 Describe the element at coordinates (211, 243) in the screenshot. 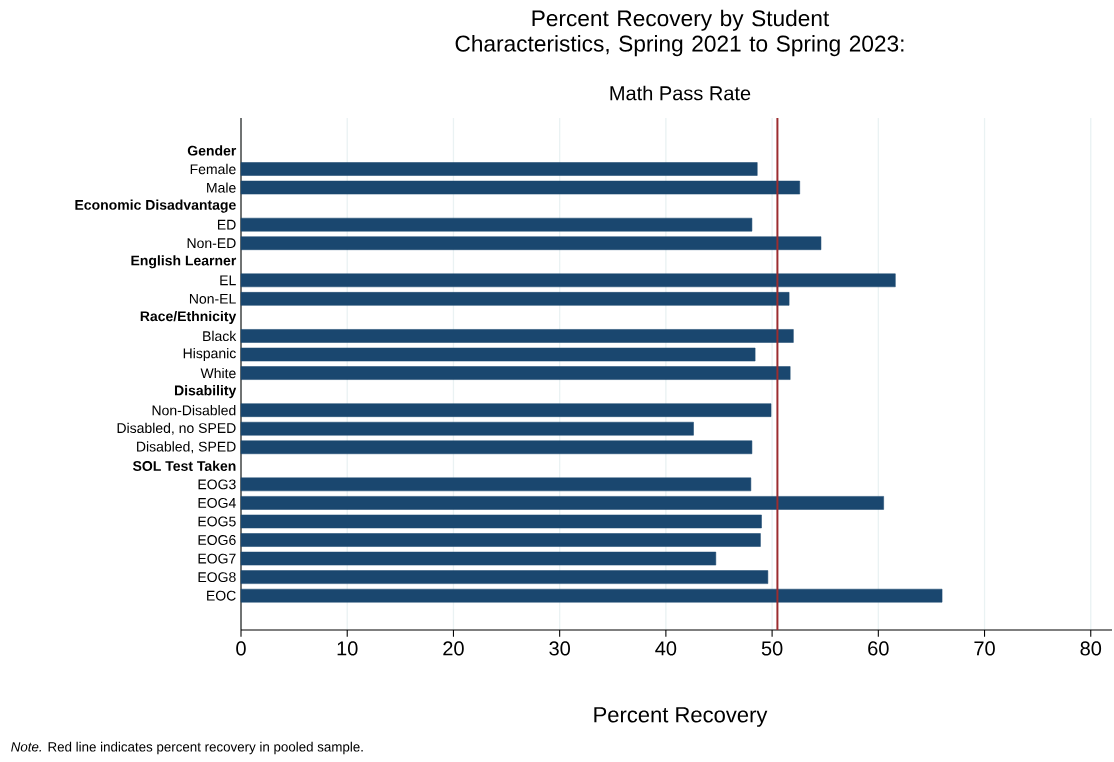

I see `y-tick-label: Non-ED` at that location.